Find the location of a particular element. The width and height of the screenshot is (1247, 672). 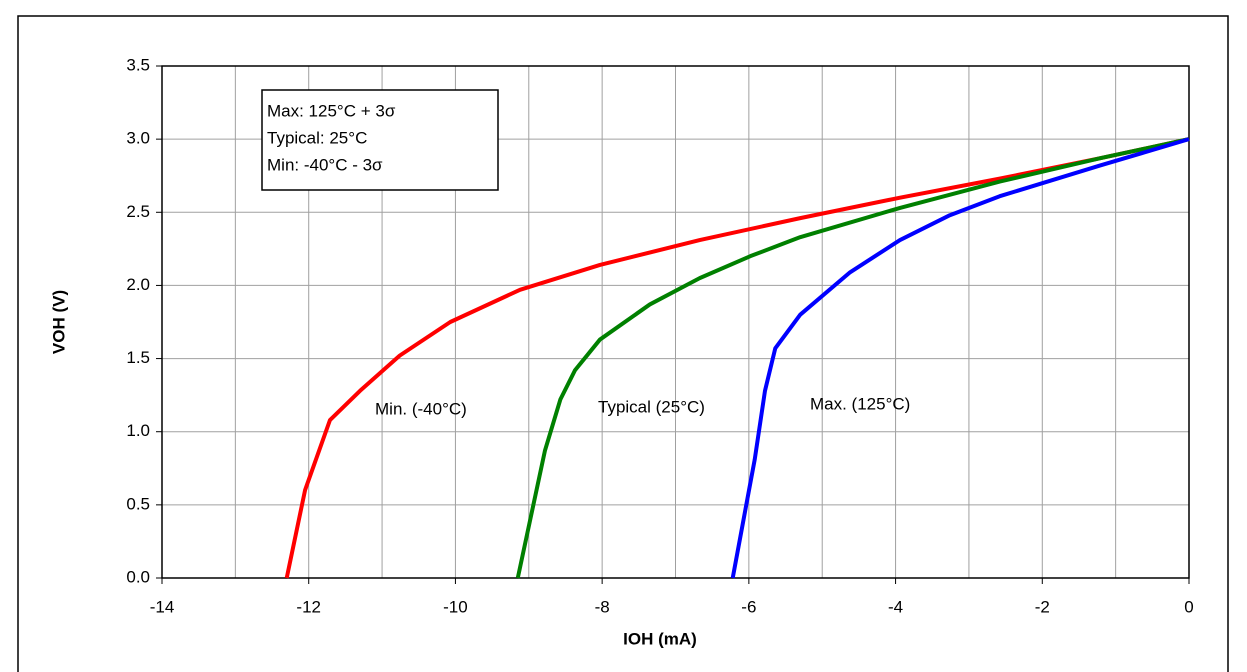

x-tick-label: -8 is located at coordinates (602, 606).